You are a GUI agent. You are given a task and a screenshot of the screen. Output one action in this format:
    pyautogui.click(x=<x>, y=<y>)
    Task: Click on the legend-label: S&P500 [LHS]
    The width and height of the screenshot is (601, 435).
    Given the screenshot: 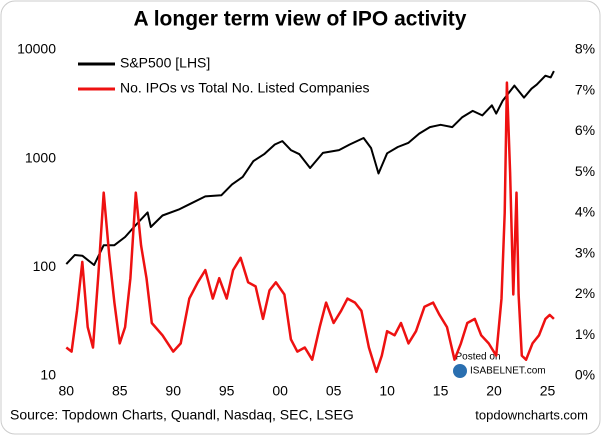 What is the action you would take?
    pyautogui.click(x=165, y=63)
    